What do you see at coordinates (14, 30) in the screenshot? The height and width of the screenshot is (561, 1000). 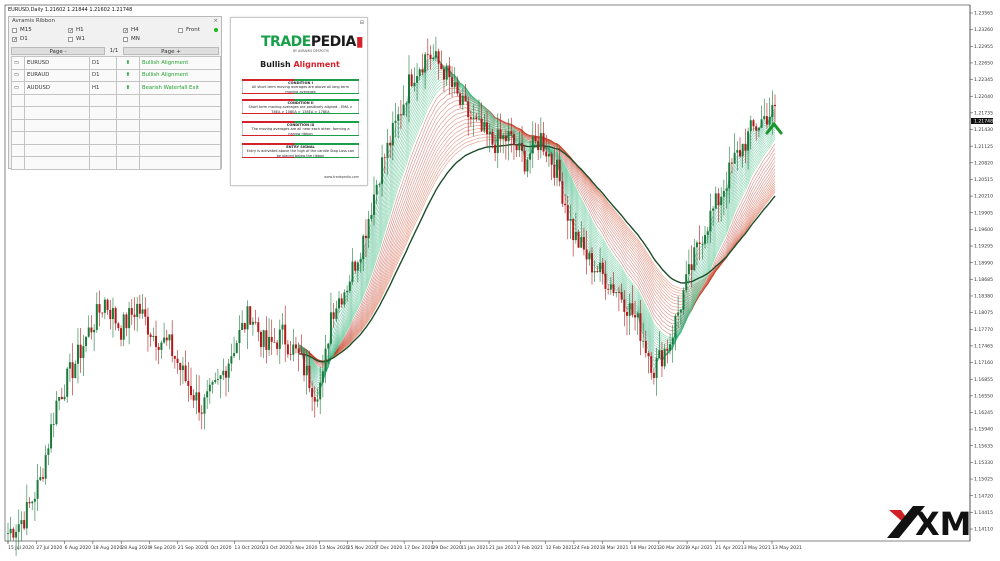 I see `checkbox-m15` at bounding box center [14, 30].